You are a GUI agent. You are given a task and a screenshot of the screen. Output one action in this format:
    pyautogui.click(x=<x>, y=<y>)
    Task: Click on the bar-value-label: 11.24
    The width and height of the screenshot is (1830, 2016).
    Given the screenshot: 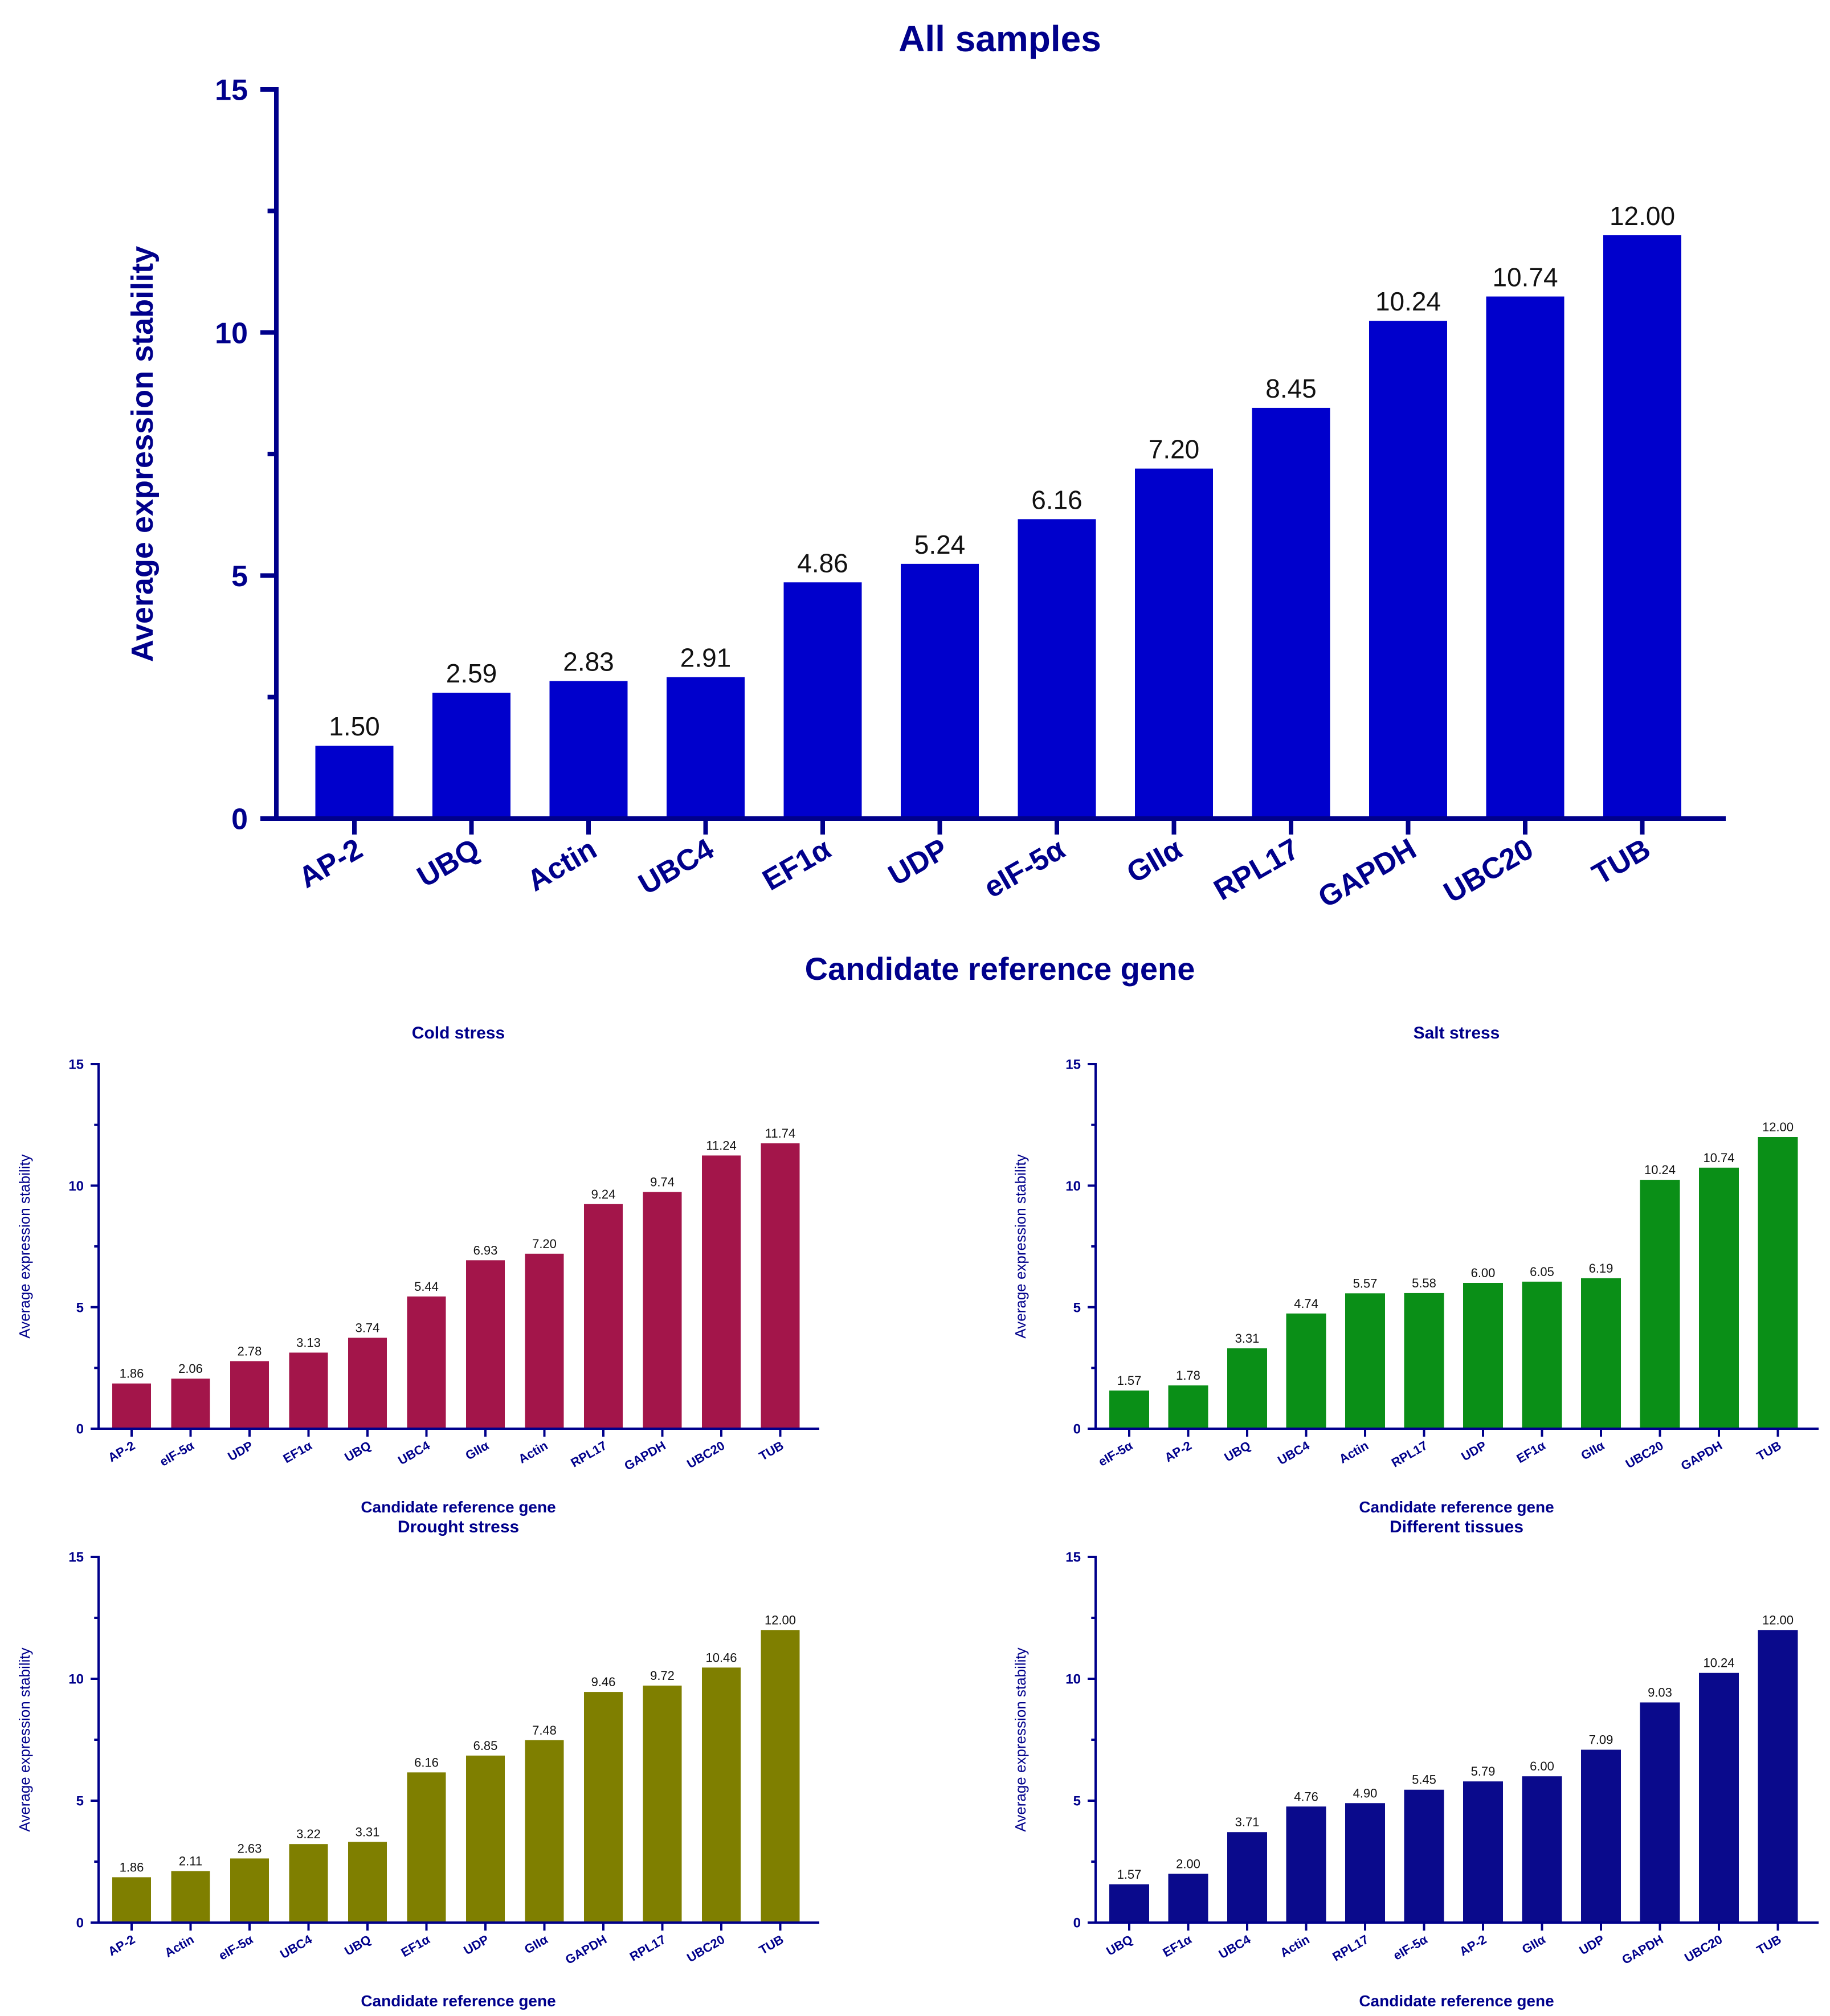 What is the action you would take?
    pyautogui.click(x=721, y=1145)
    